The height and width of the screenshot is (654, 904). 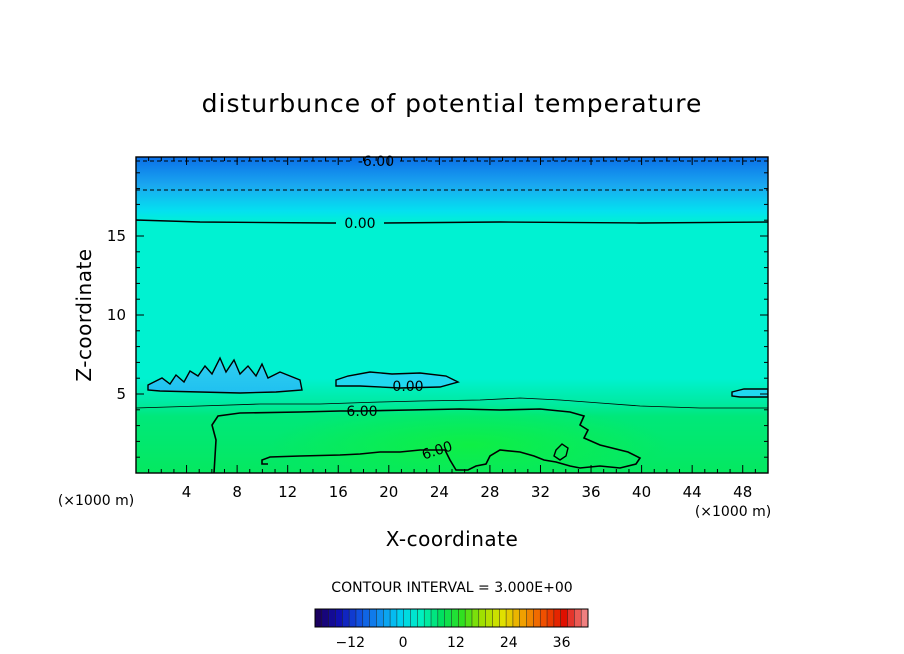 I want to click on x-tick-label: 8, so click(x=237, y=492).